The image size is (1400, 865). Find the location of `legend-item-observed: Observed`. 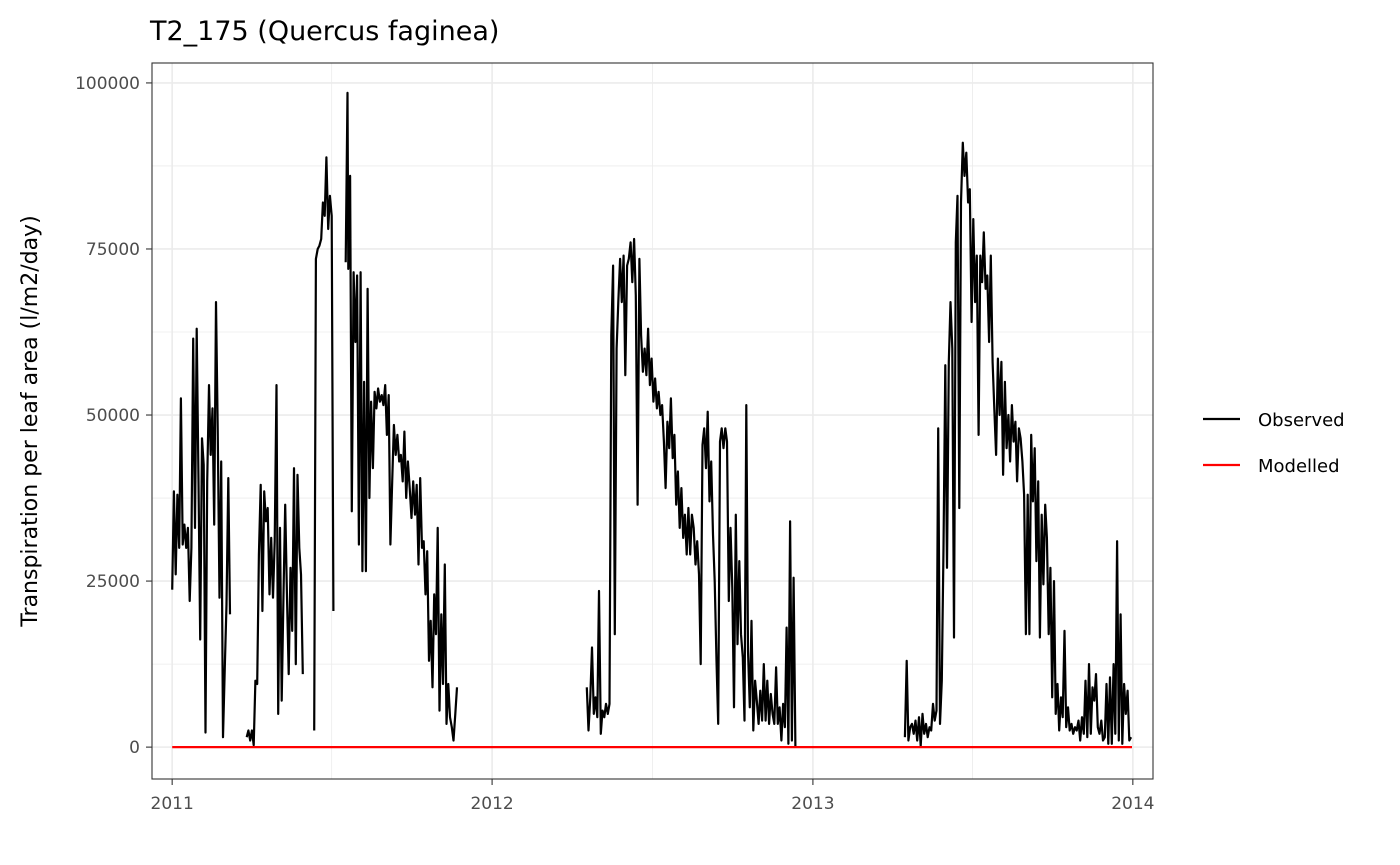

legend-item-observed: Observed is located at coordinates (1274, 420).